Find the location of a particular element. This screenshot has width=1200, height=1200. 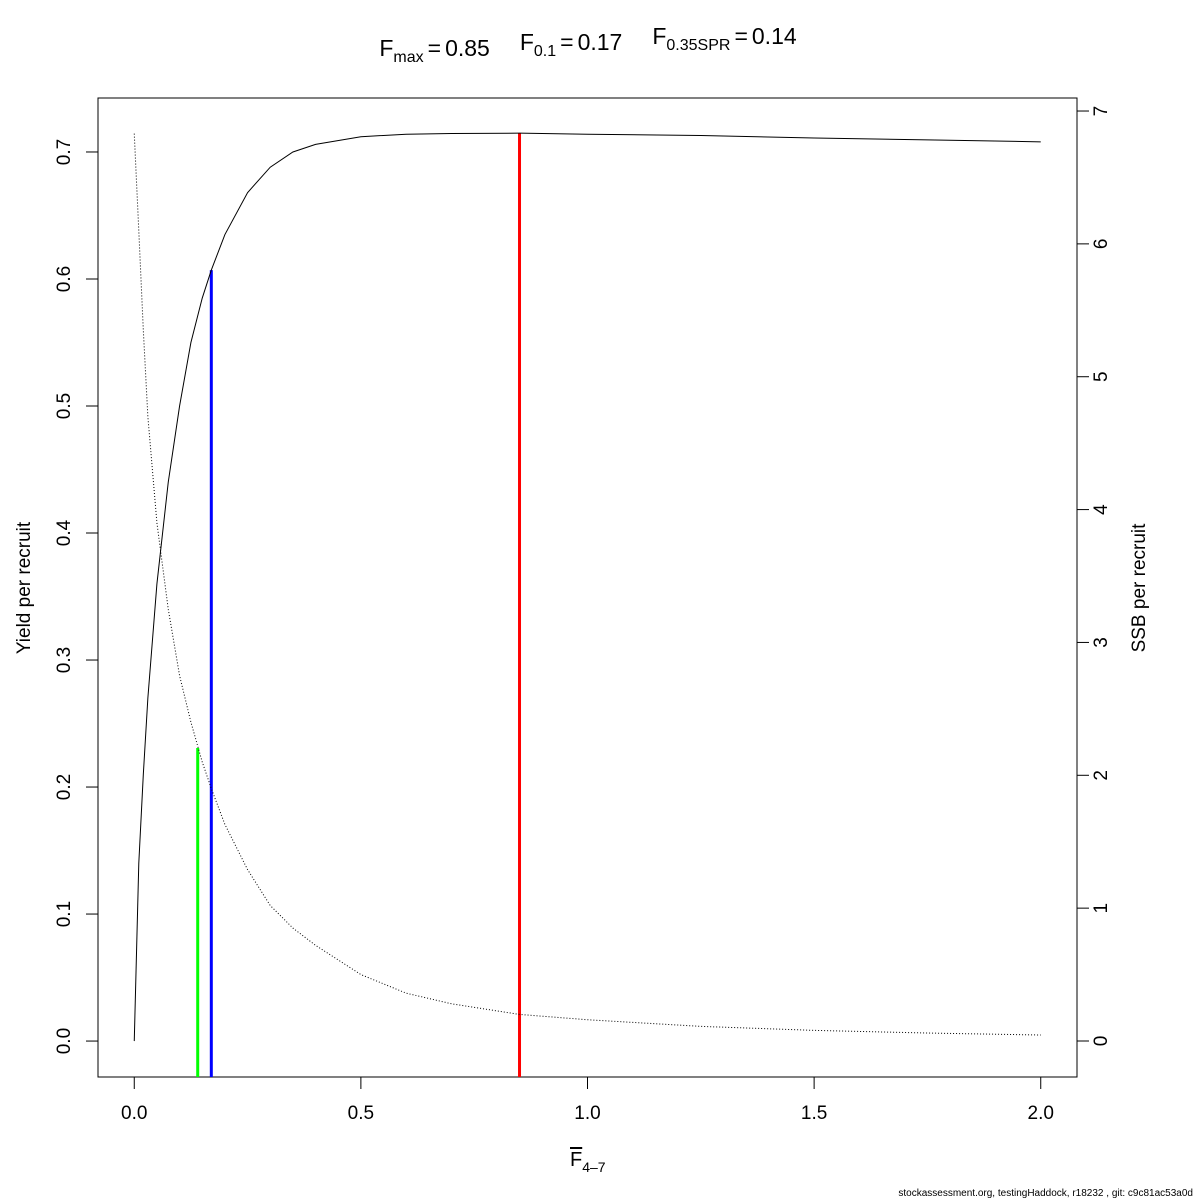

x-label-subscript: 4–7 is located at coordinates (594, 1167).